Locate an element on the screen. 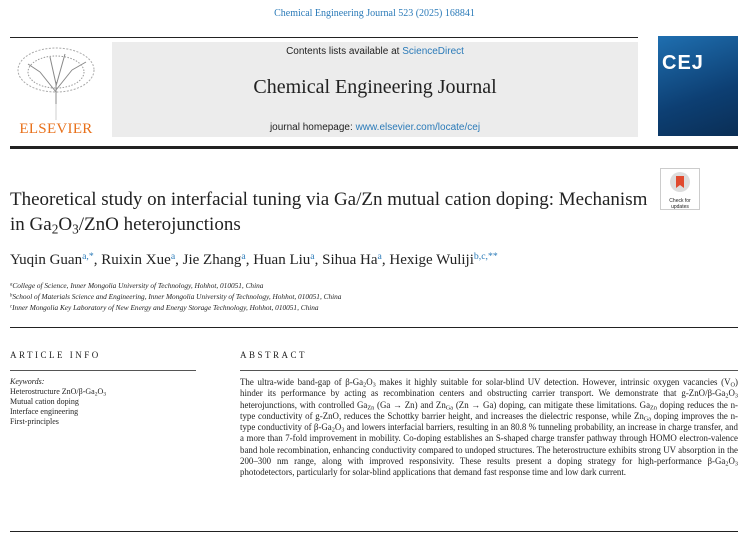  affiliation-mark: a is located at coordinates (11, 285).